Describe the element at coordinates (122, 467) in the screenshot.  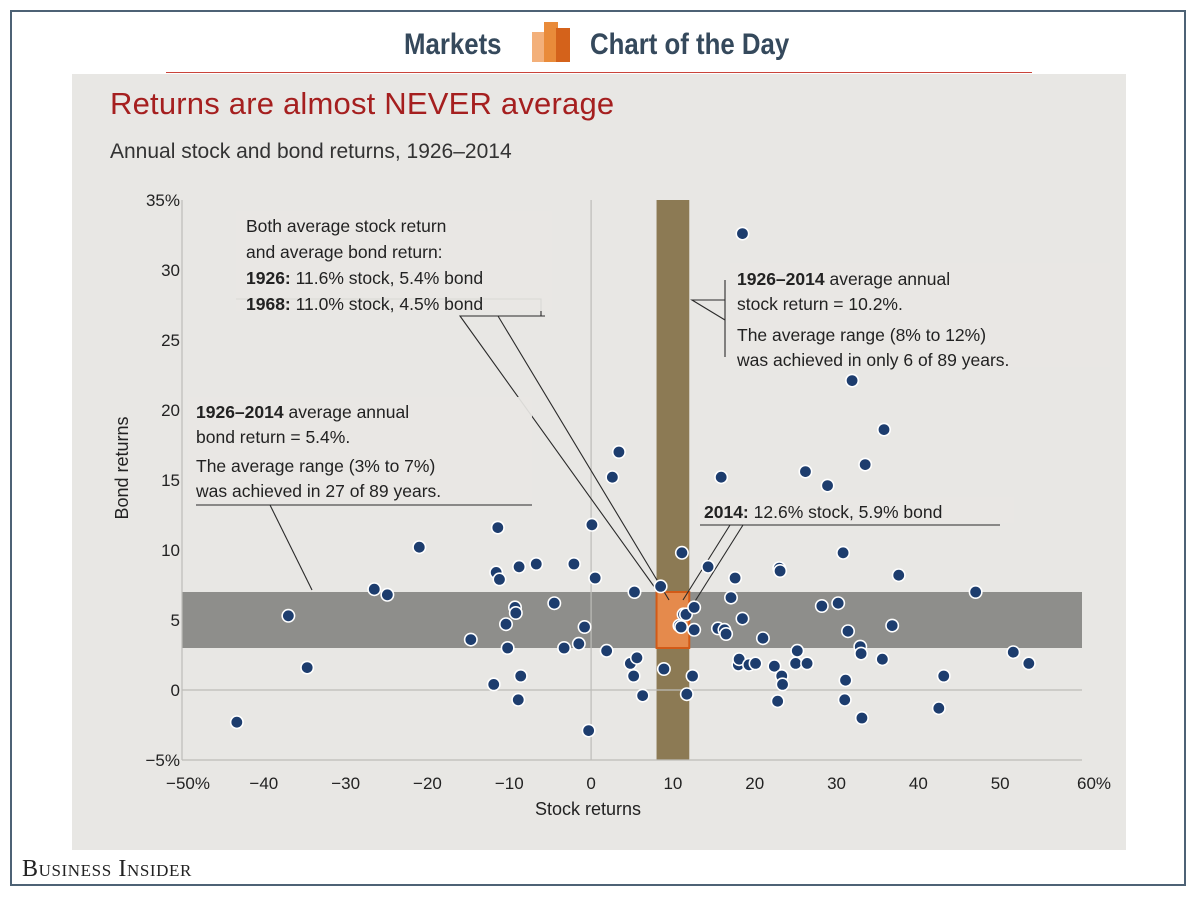
I see `y-axis-label: Bond returns` at that location.